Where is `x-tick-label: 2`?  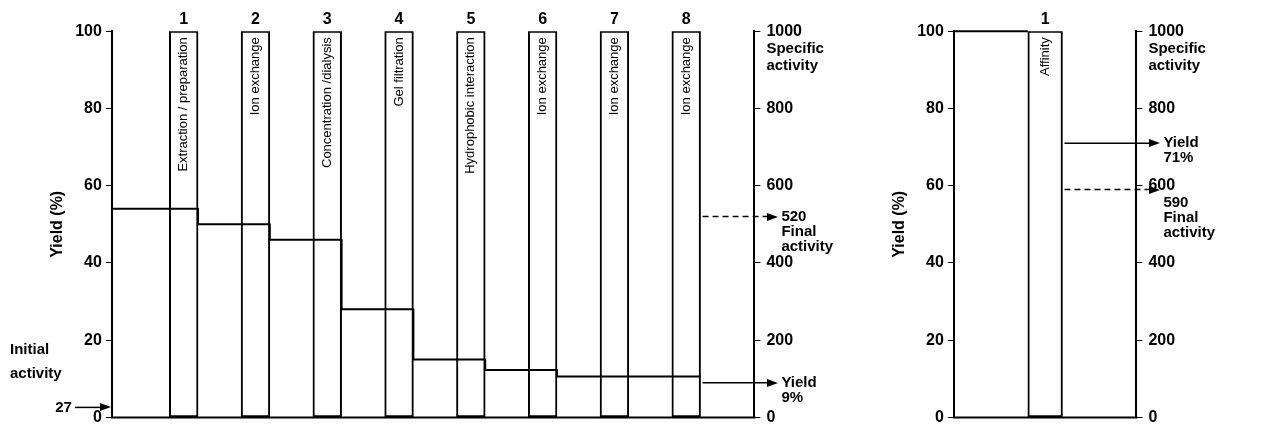 x-tick-label: 2 is located at coordinates (256, 19).